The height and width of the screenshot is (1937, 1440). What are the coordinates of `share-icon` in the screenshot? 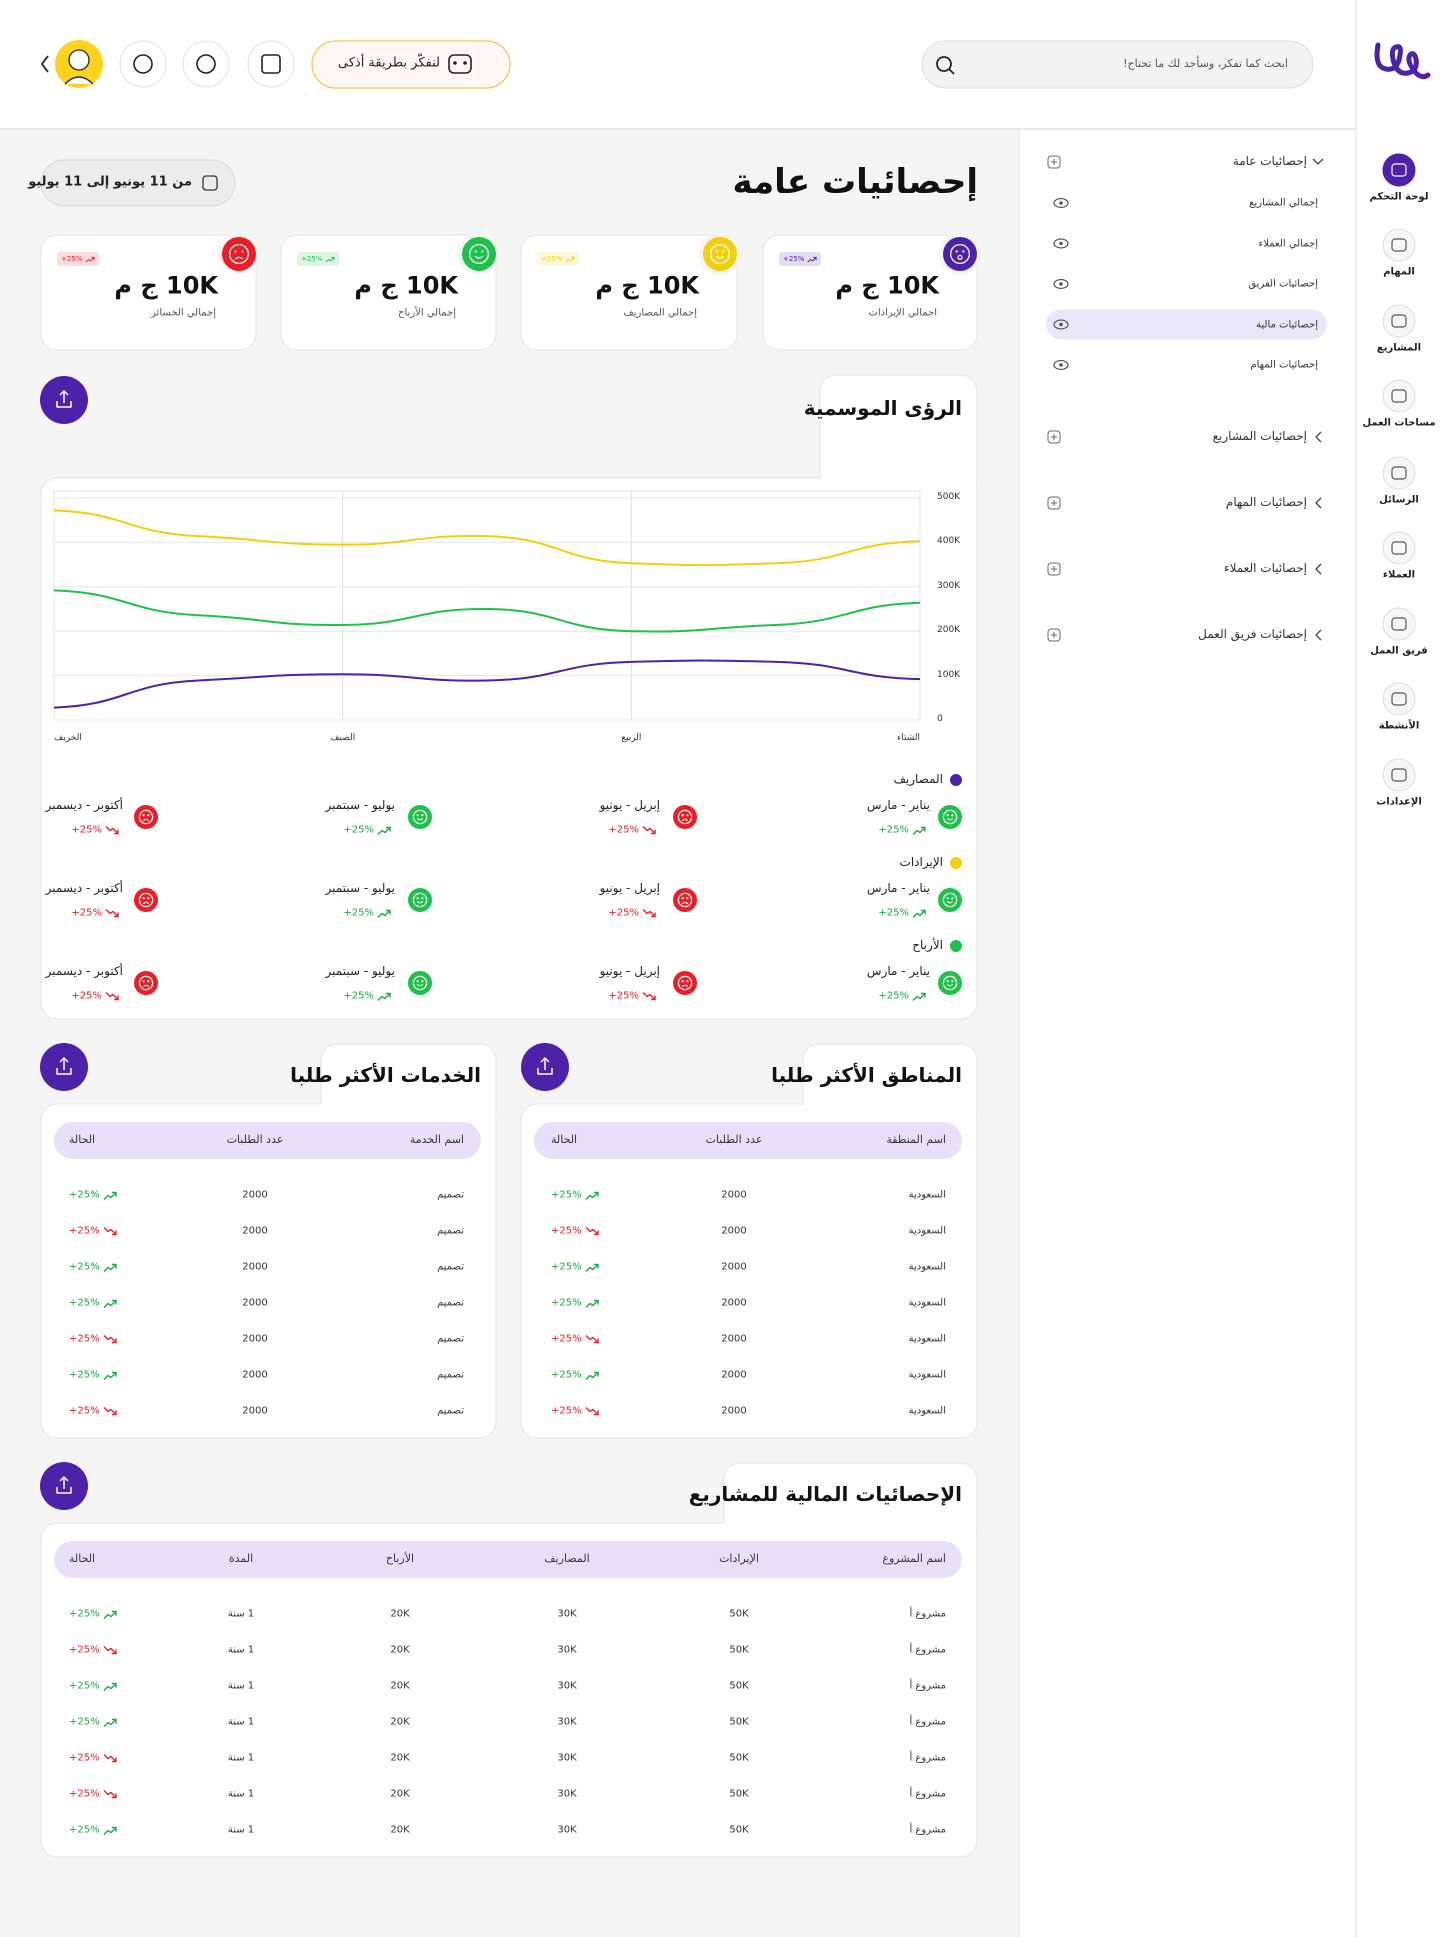 It's located at (64, 1066).